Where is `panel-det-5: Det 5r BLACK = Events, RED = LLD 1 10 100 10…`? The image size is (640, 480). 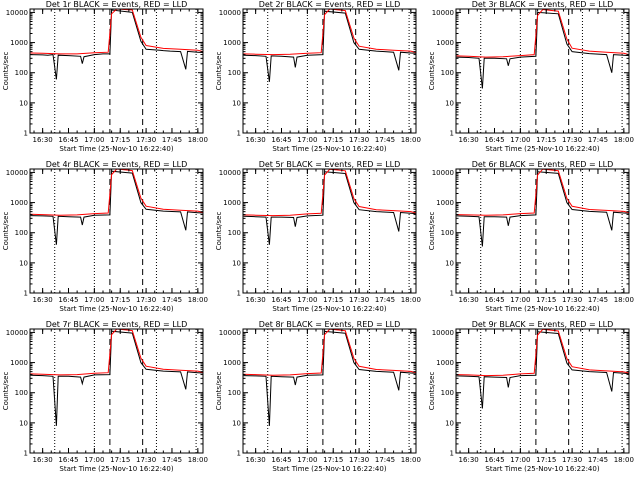
panel-det-5: Det 5r BLACK = Events, RED = LLD 1 10 100 10… is located at coordinates (318, 236).